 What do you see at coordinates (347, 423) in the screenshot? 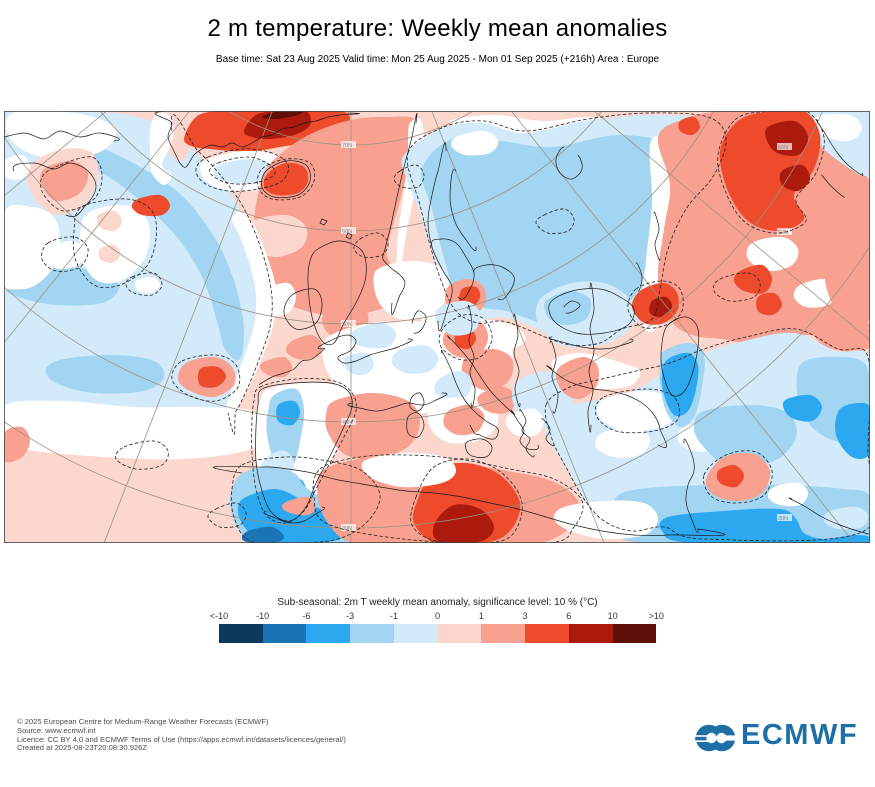
I see `svg-text: 40N` at bounding box center [347, 423].